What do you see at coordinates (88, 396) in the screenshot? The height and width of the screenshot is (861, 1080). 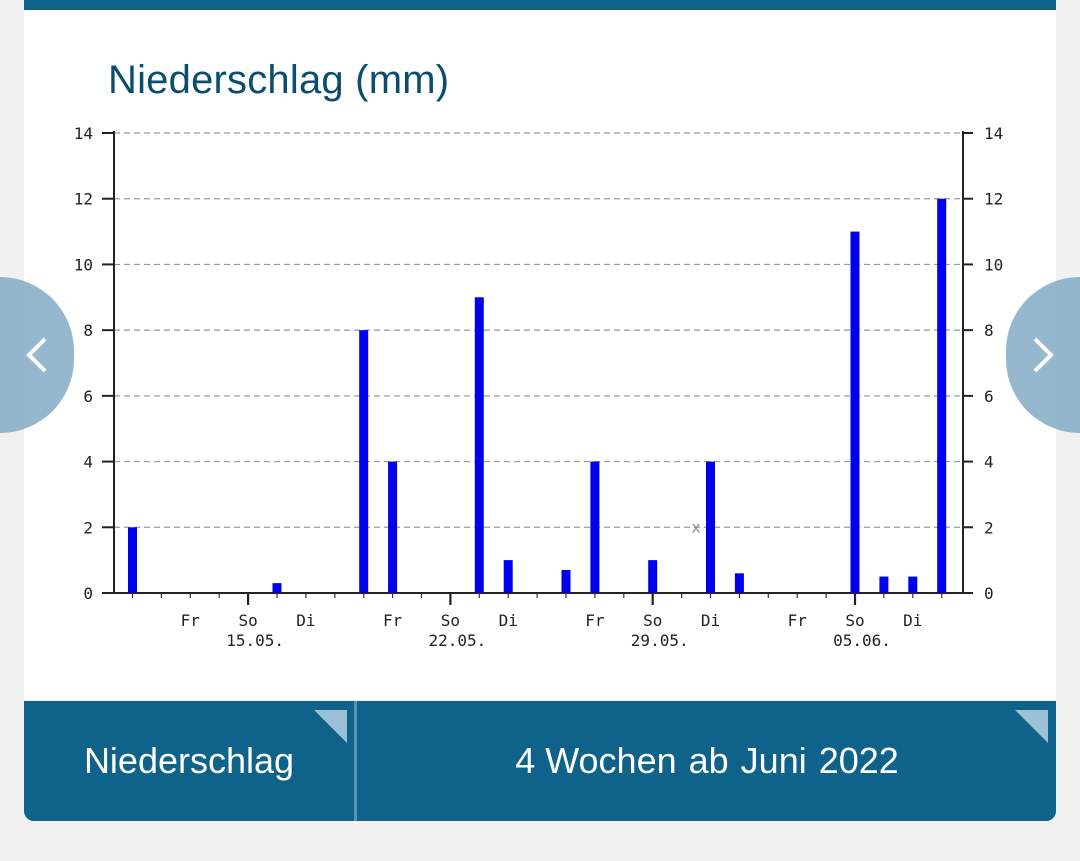 I see `y-tick-label-left: 6` at bounding box center [88, 396].